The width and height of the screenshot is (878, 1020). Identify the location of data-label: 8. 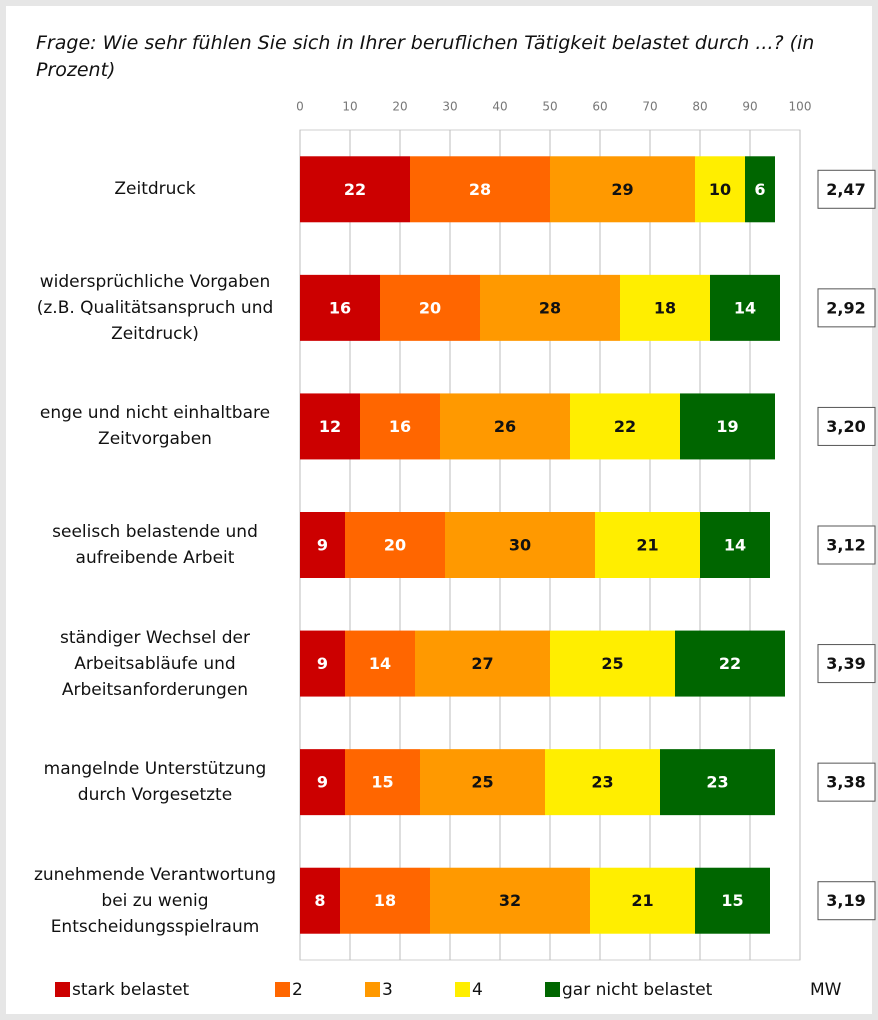
(319, 900).